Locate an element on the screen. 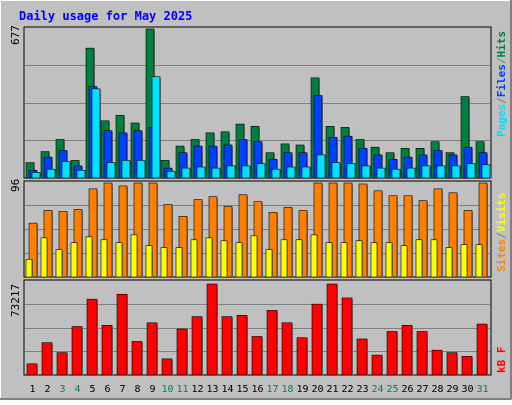 This screenshot has width=512, height=405. day-label-16: 16 is located at coordinates (257, 389).